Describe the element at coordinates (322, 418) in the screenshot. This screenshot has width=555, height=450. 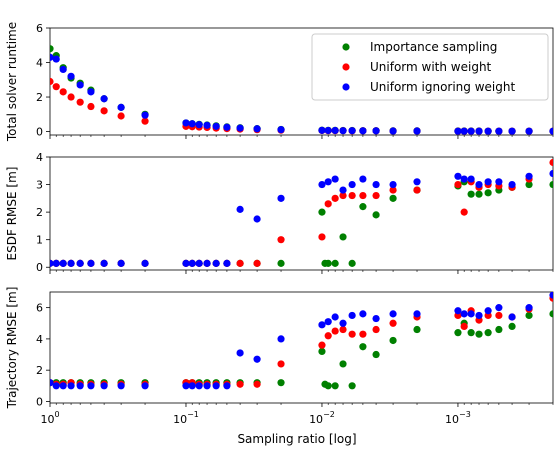
I see `x-tick-label: 10⁻²` at that location.